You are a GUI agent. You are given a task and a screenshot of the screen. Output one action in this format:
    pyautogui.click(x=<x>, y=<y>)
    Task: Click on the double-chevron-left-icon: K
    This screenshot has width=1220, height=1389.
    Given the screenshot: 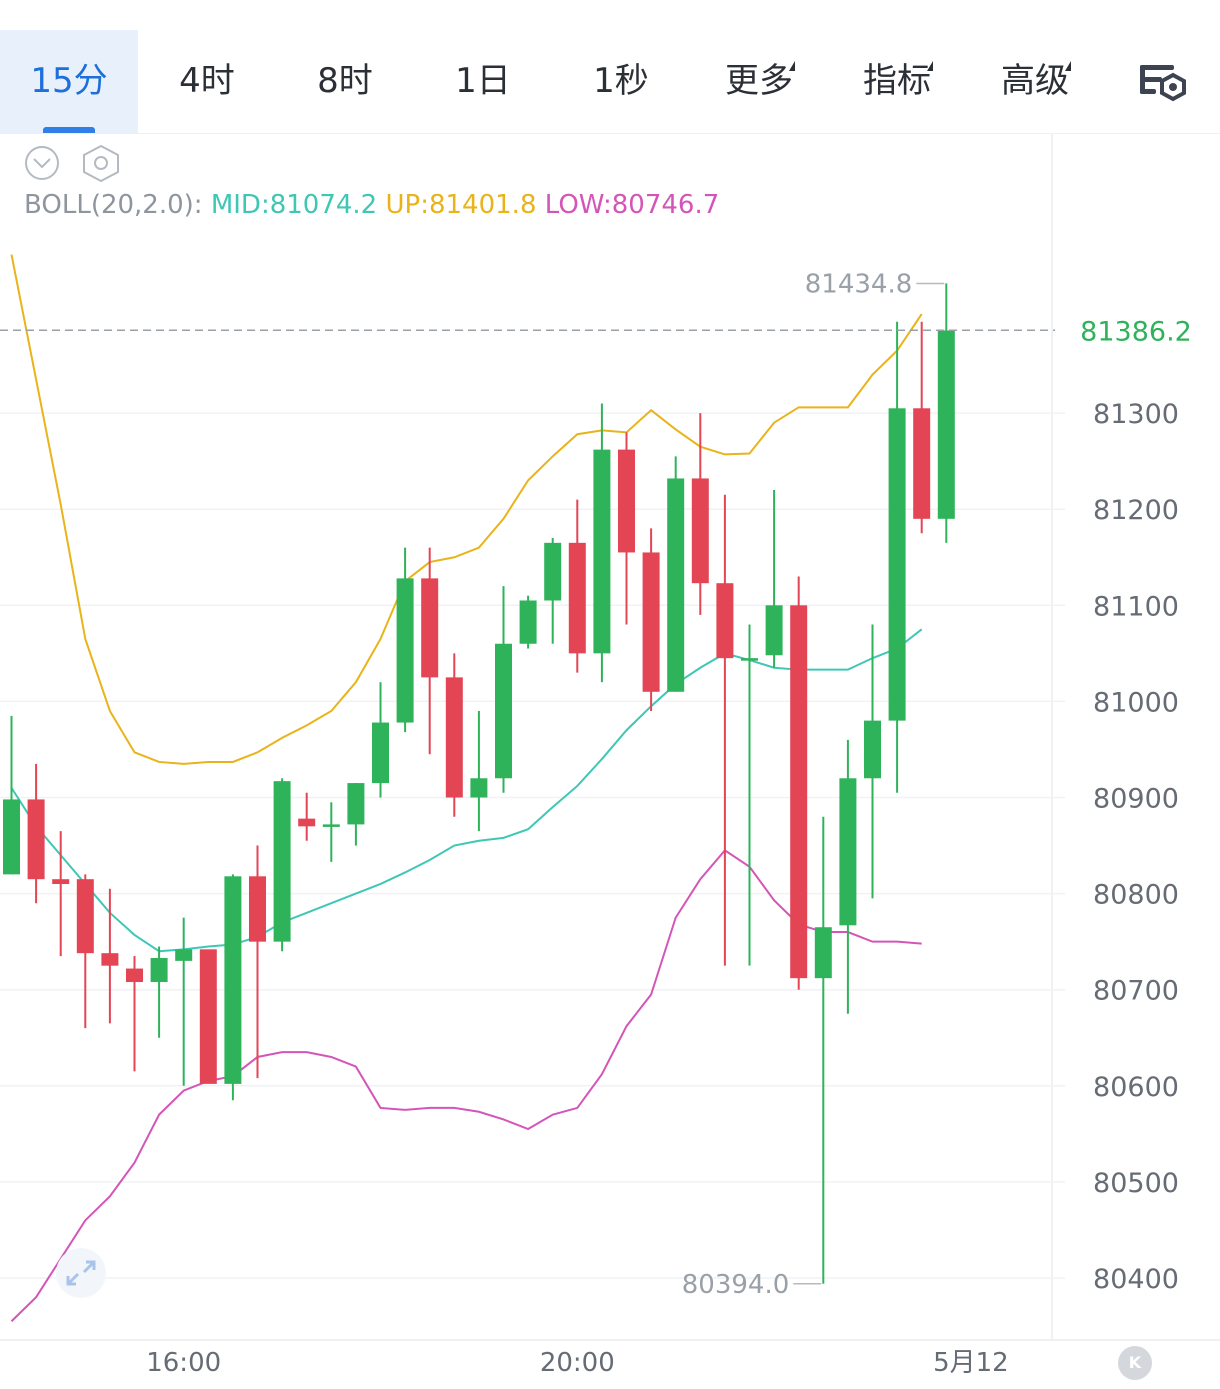 What is the action you would take?
    pyautogui.click(x=1135, y=1362)
    